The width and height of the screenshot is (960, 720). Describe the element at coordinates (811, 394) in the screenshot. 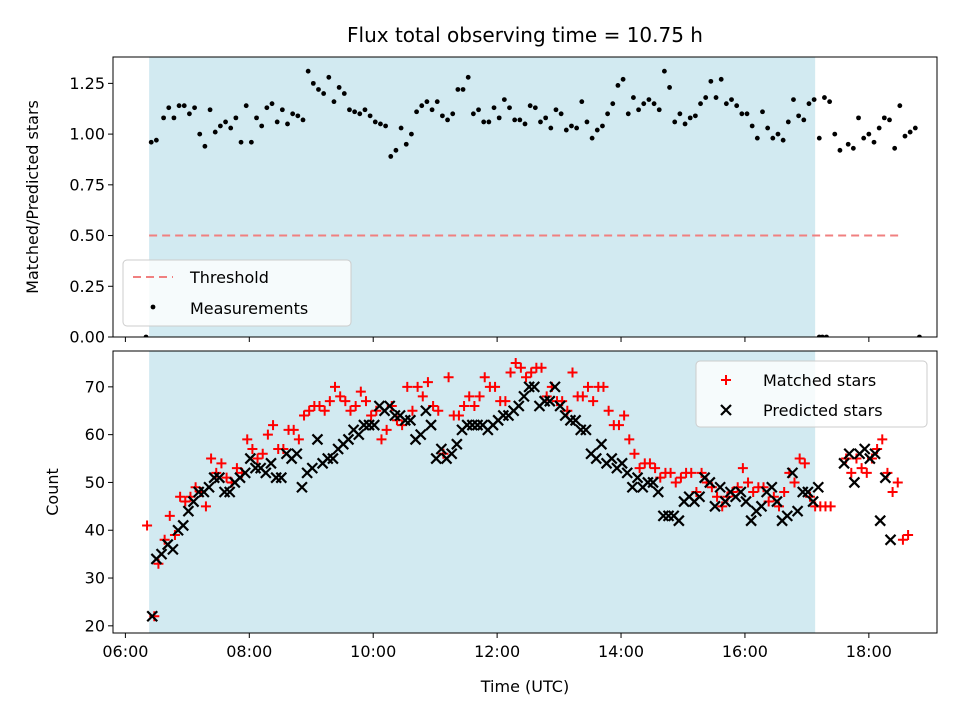

I see `legend-box` at that location.